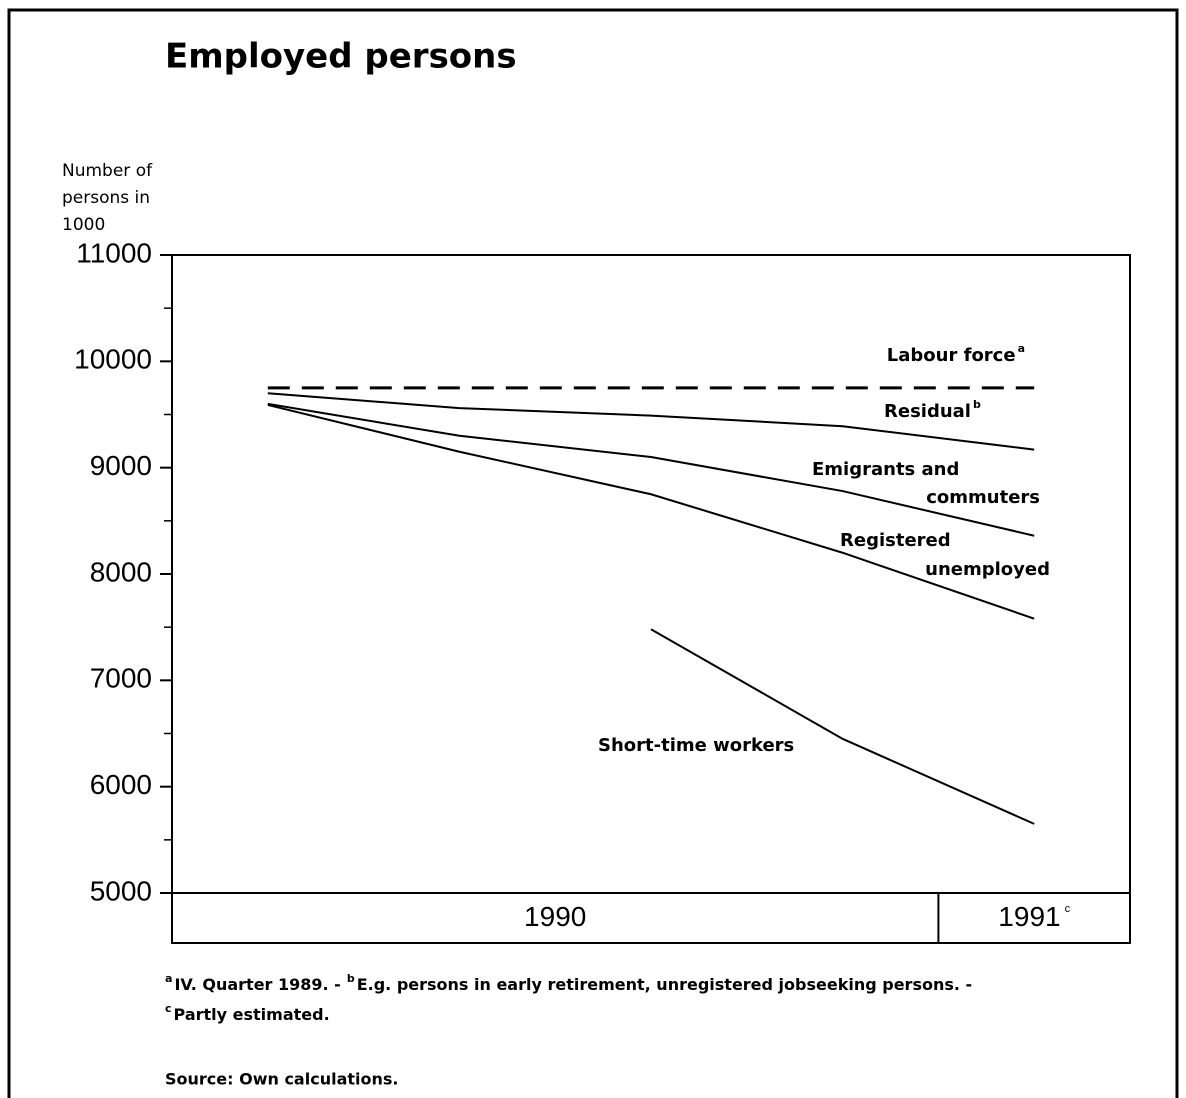  What do you see at coordinates (341, 57) in the screenshot?
I see `chart-title: Employed persons` at bounding box center [341, 57].